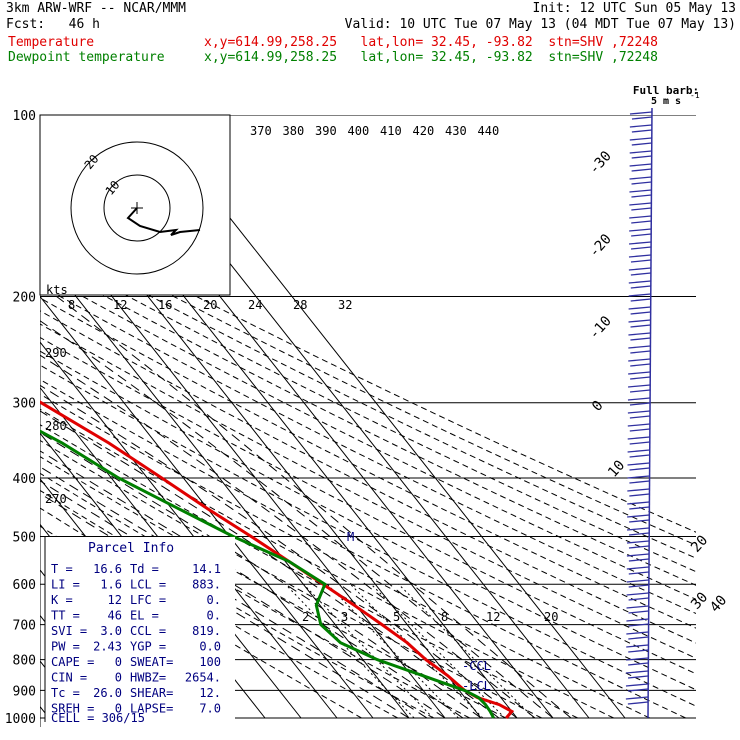 The width and height of the screenshot is (740, 740). What do you see at coordinates (24, 585) in the screenshot?
I see `isobar-label: 600` at bounding box center [24, 585].